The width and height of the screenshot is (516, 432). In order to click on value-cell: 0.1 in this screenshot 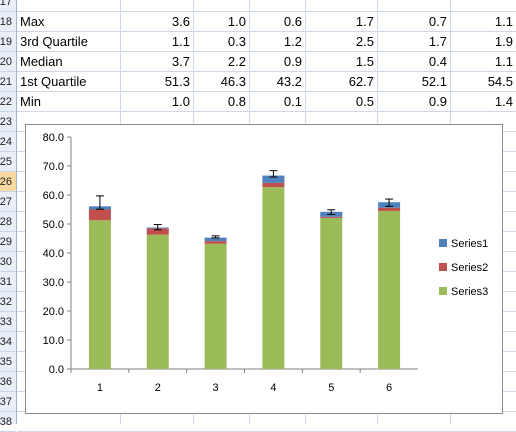, I will do `click(292, 101)`.